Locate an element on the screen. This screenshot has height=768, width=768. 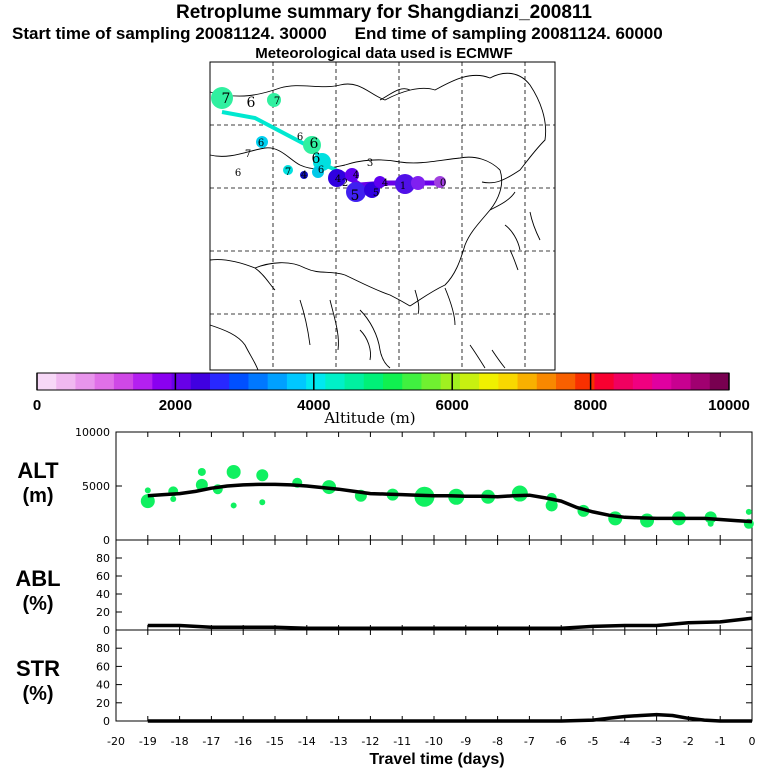
panel-frame-abl is located at coordinates (434, 585).